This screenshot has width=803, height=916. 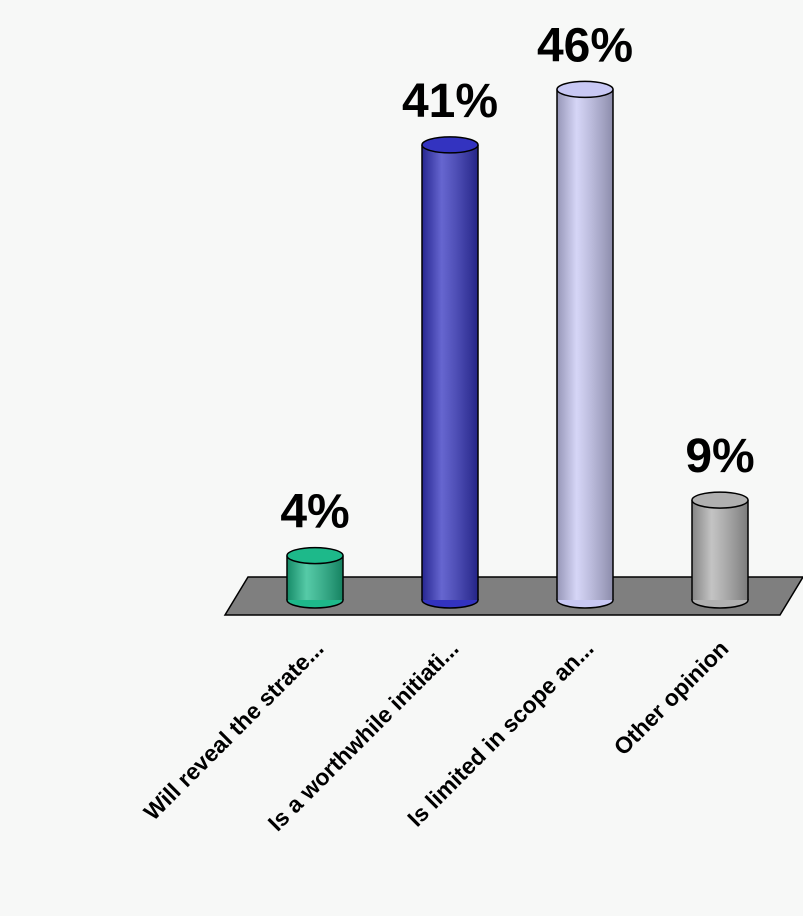 I want to click on floor, so click(x=513, y=596).